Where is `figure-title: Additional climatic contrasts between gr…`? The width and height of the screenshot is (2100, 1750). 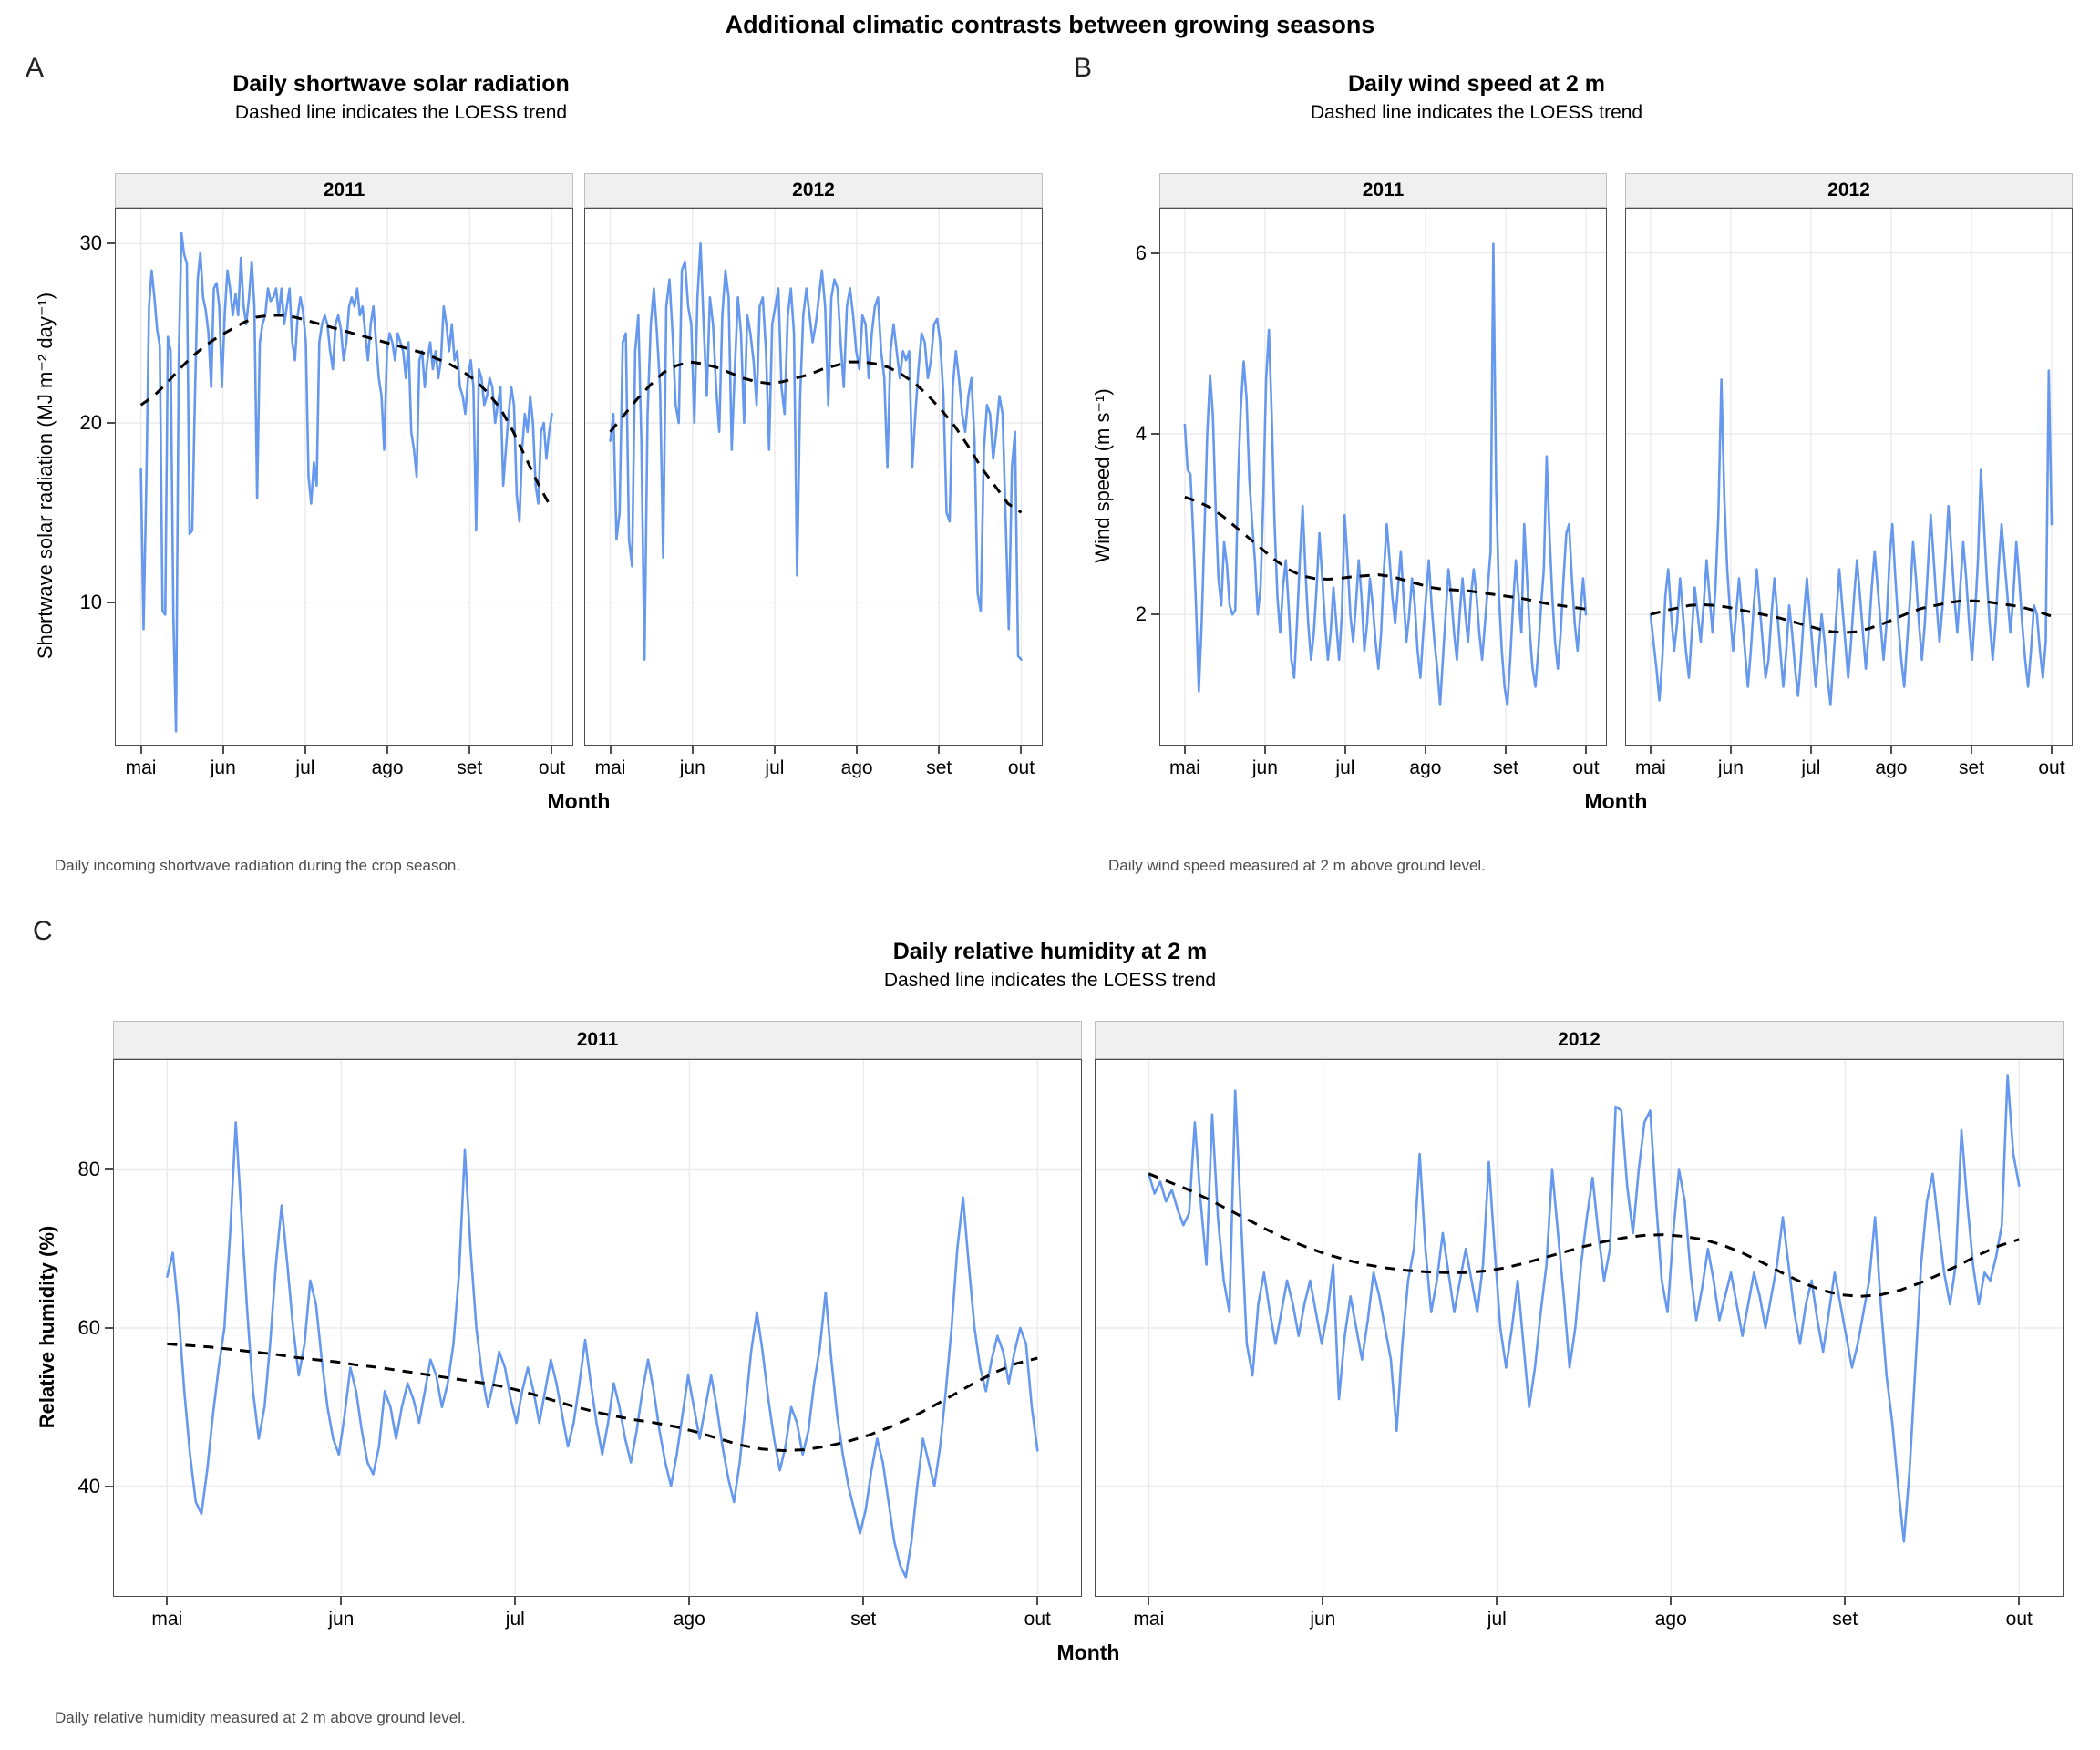
figure-title: Additional climatic contrasts between gr… is located at coordinates (1050, 25).